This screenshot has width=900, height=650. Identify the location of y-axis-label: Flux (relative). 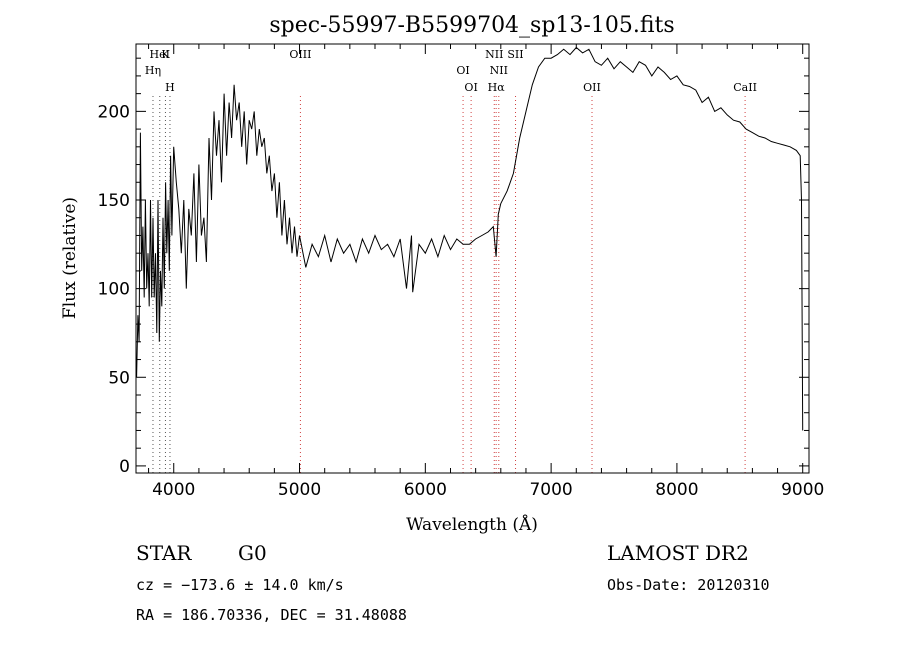
(70, 258).